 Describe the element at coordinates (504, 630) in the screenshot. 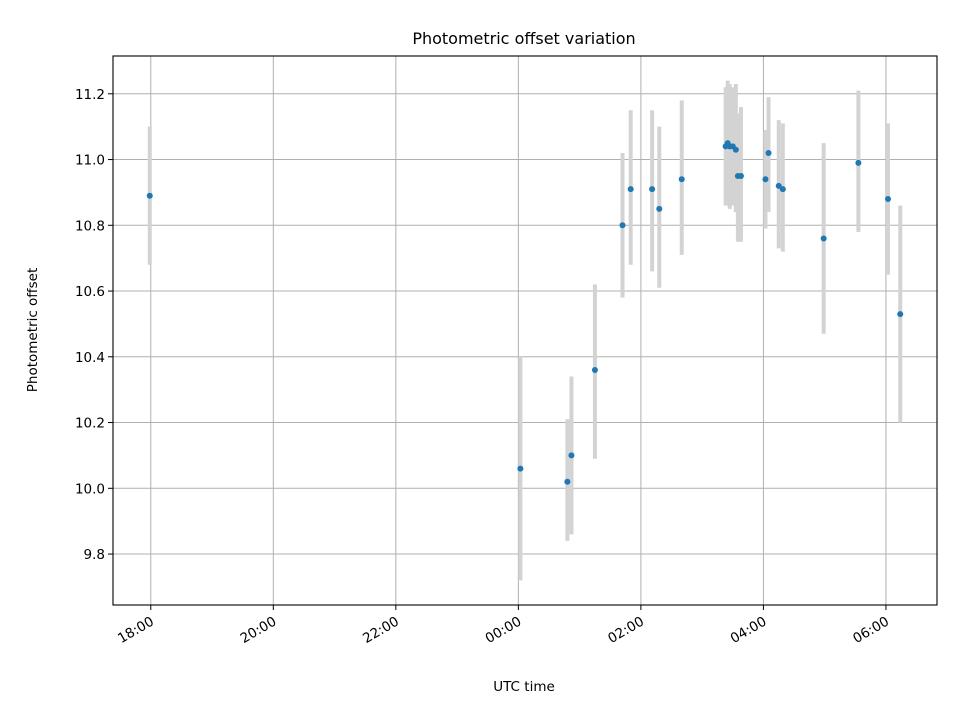

I see `x-tick-label: 00:00` at that location.